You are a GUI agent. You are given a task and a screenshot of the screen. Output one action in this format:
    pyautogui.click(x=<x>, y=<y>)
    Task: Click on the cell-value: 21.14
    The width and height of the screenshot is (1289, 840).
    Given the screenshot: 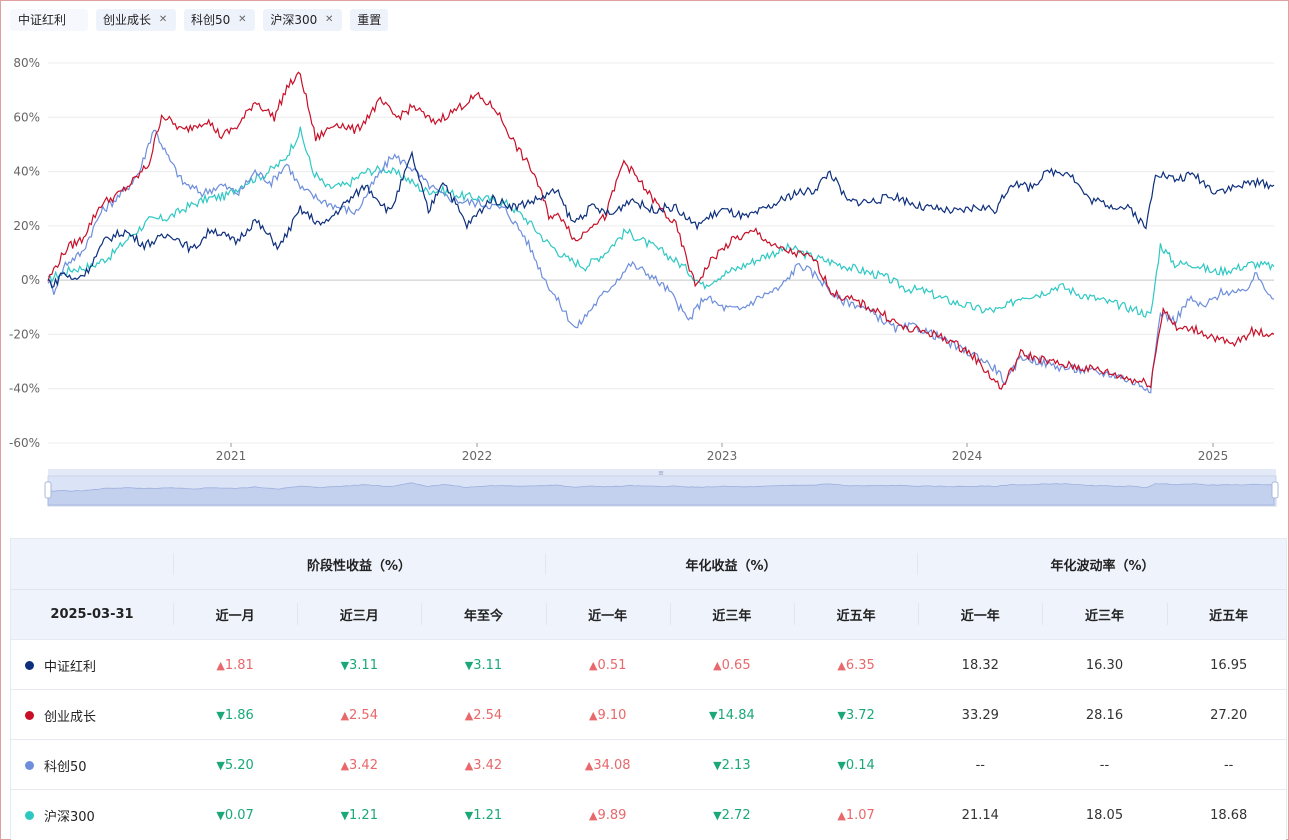 What is the action you would take?
    pyautogui.click(x=980, y=815)
    